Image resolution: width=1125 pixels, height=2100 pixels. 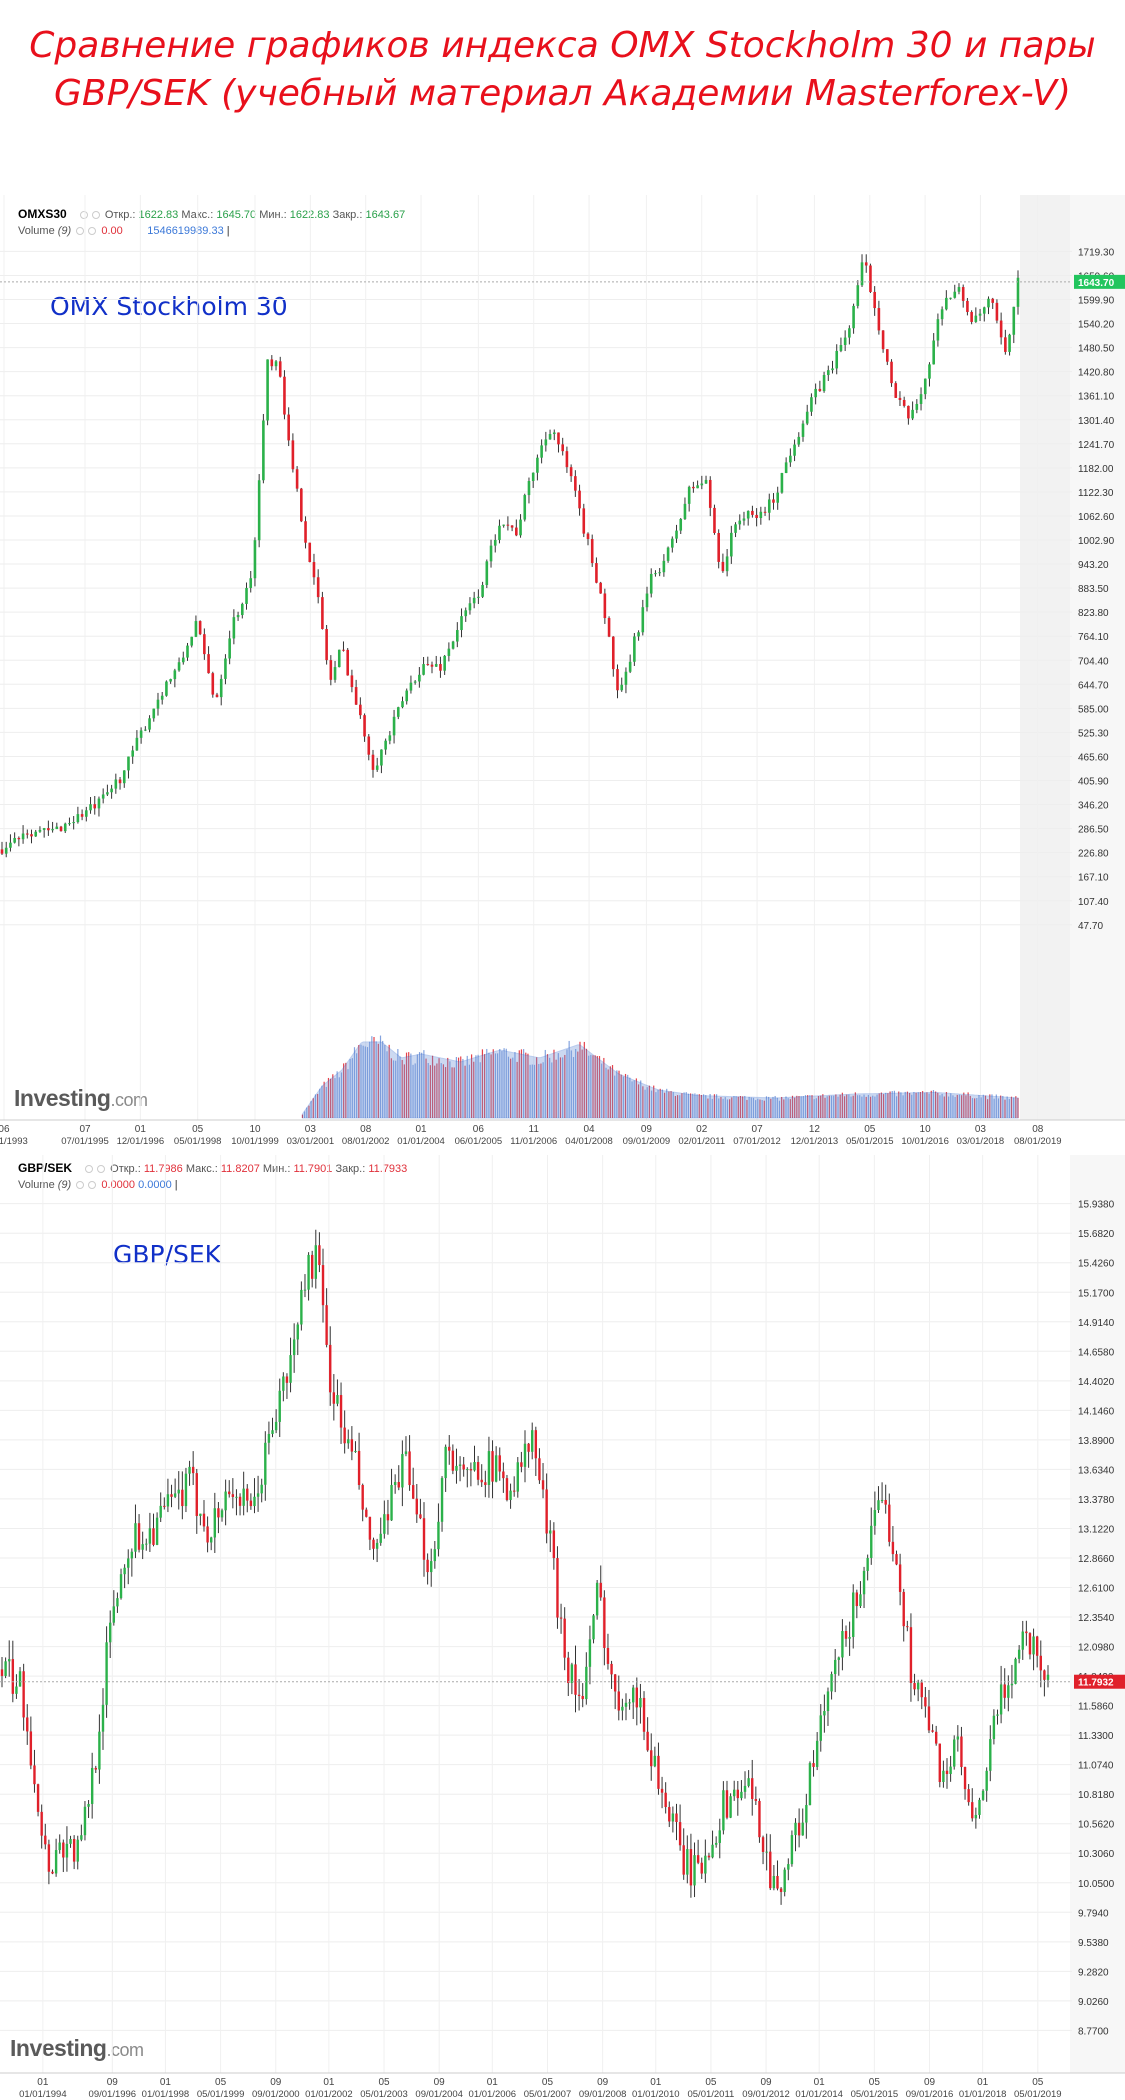 What do you see at coordinates (1093, 589) in the screenshot?
I see `y-tick-label: 883.50` at bounding box center [1093, 589].